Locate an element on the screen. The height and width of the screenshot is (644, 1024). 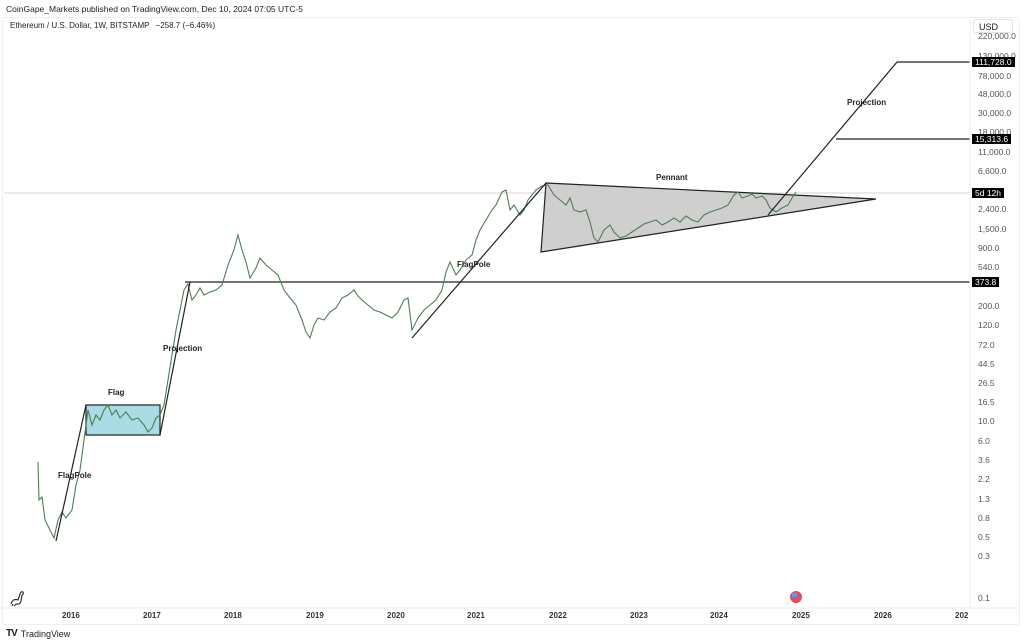
flag-label: Flag is located at coordinates (116, 392).